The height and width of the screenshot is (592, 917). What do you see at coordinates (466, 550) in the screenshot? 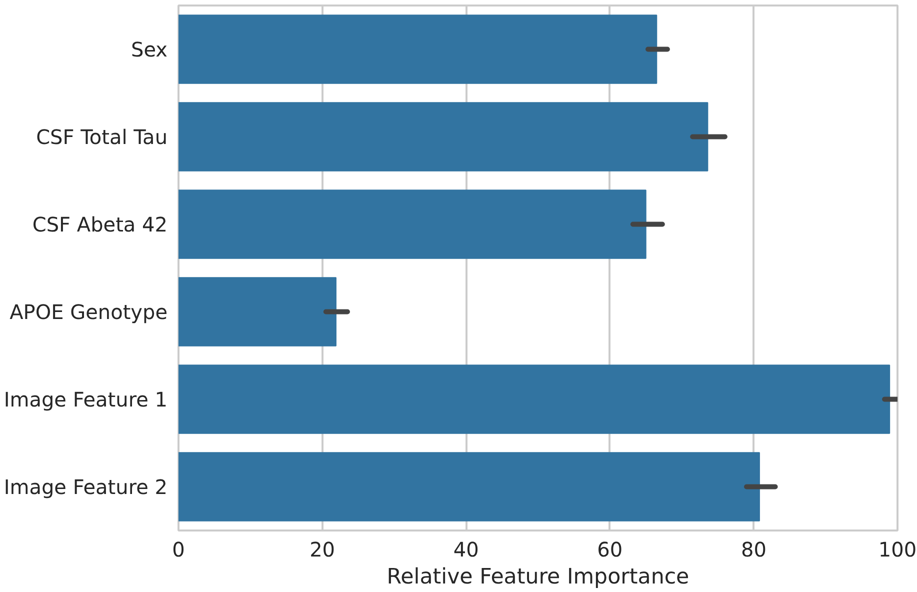
I see `x-tick-label: 40` at bounding box center [466, 550].